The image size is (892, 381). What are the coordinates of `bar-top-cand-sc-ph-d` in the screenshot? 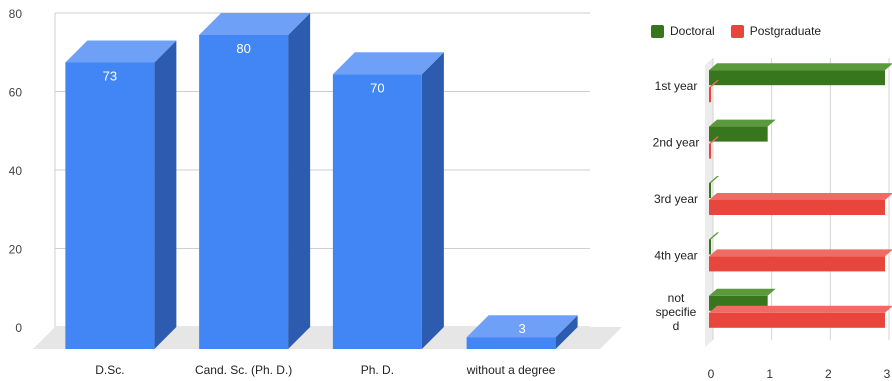 It's located at (255, 24).